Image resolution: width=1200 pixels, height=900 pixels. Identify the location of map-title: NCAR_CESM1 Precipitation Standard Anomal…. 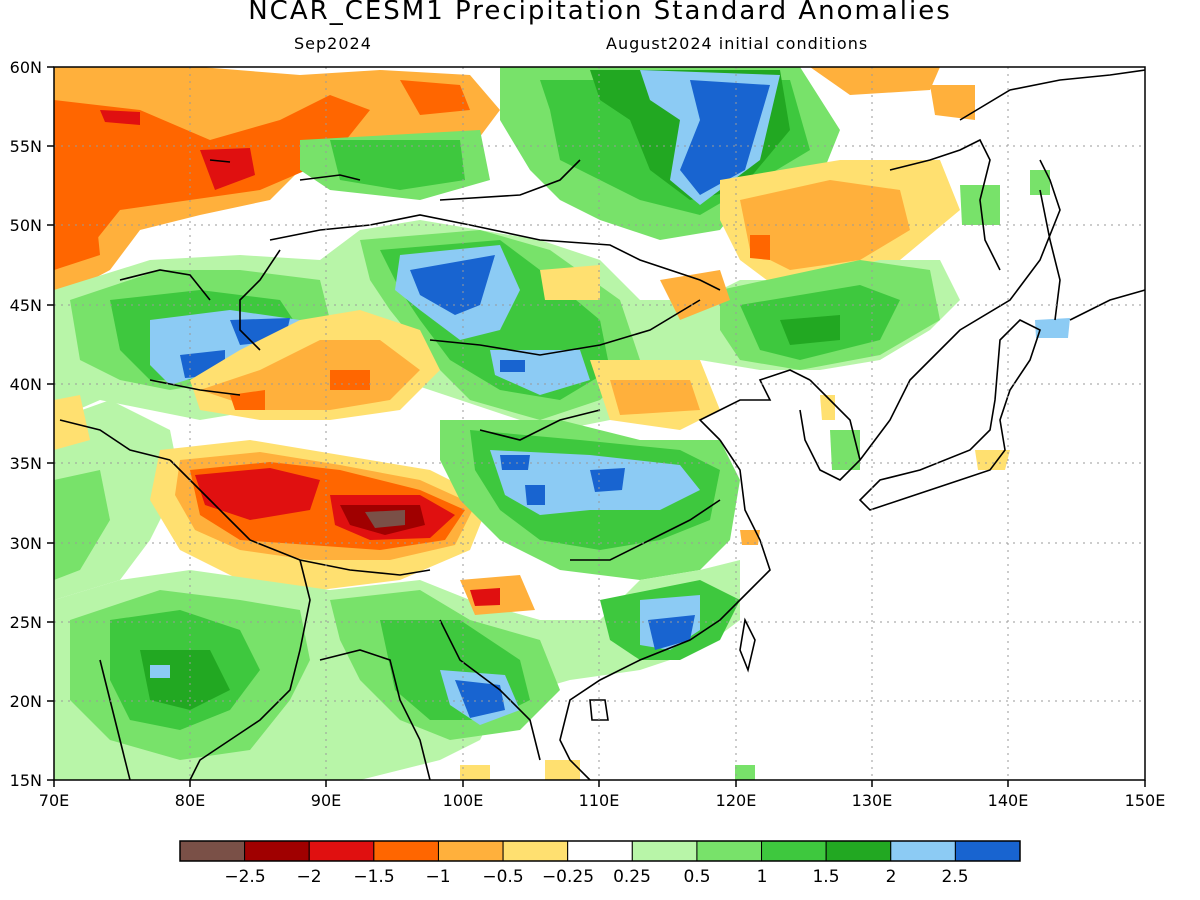
(600, 13).